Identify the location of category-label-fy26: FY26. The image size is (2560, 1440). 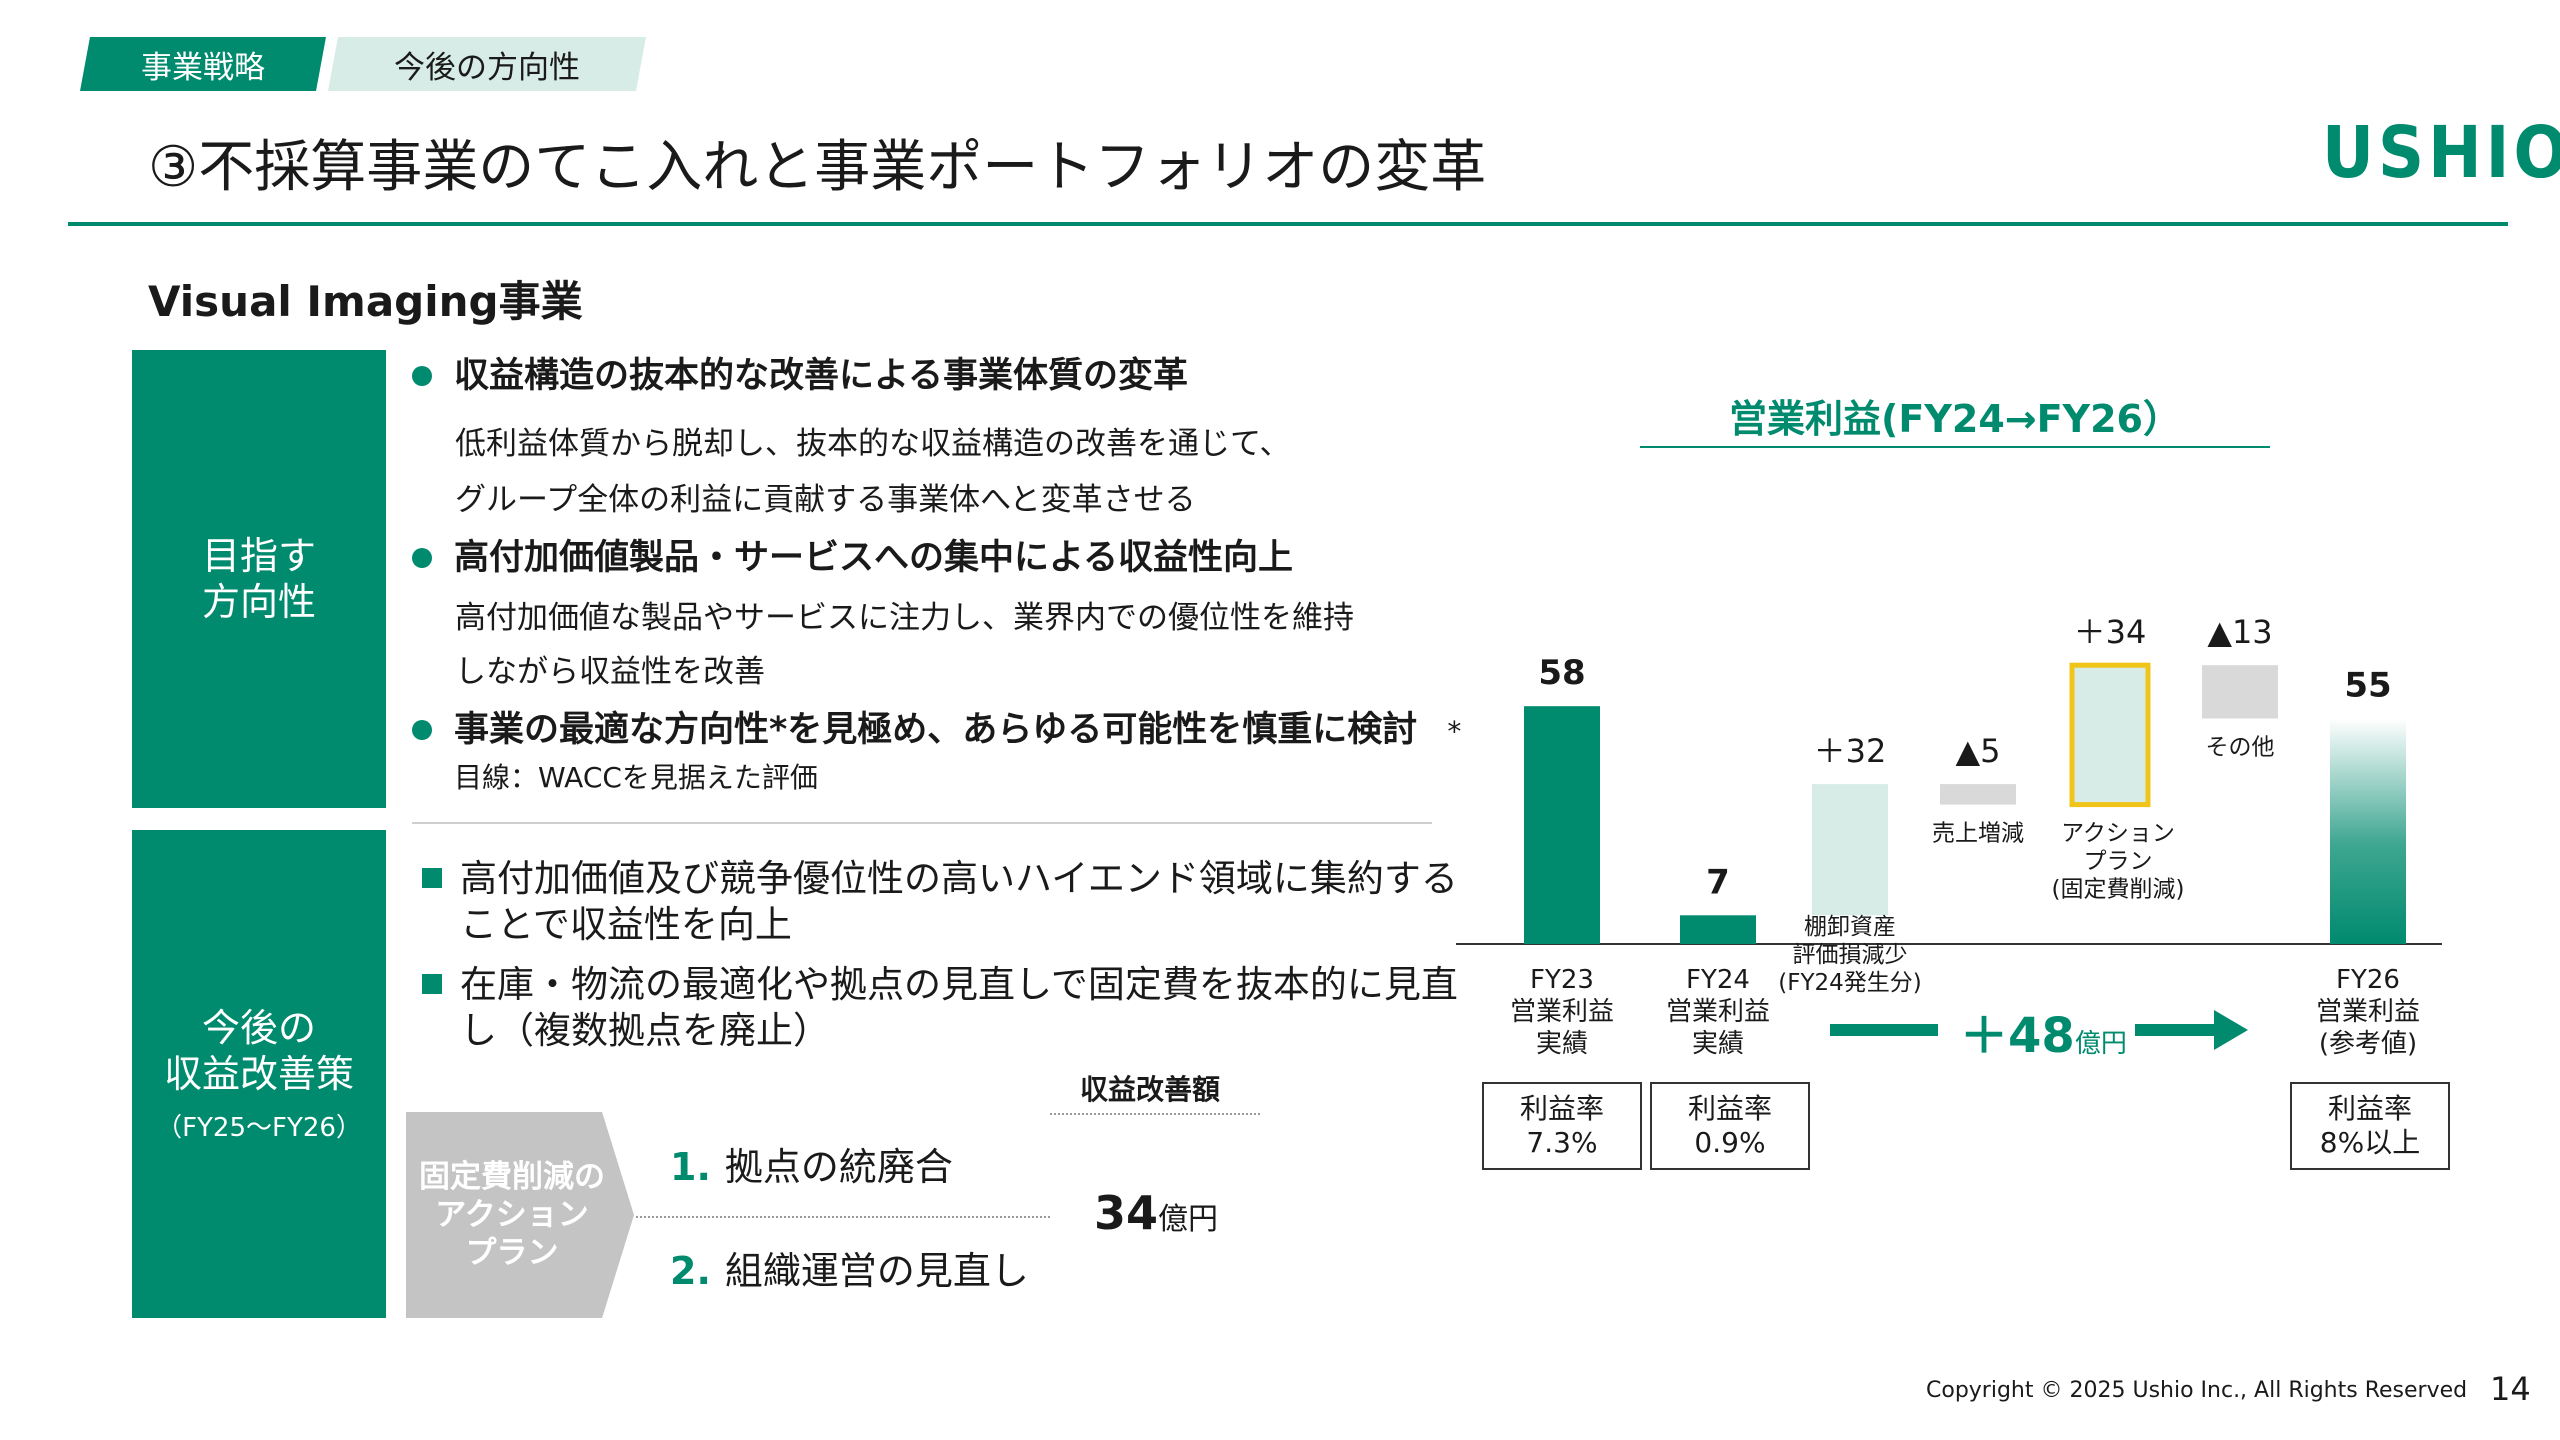
(2368, 980).